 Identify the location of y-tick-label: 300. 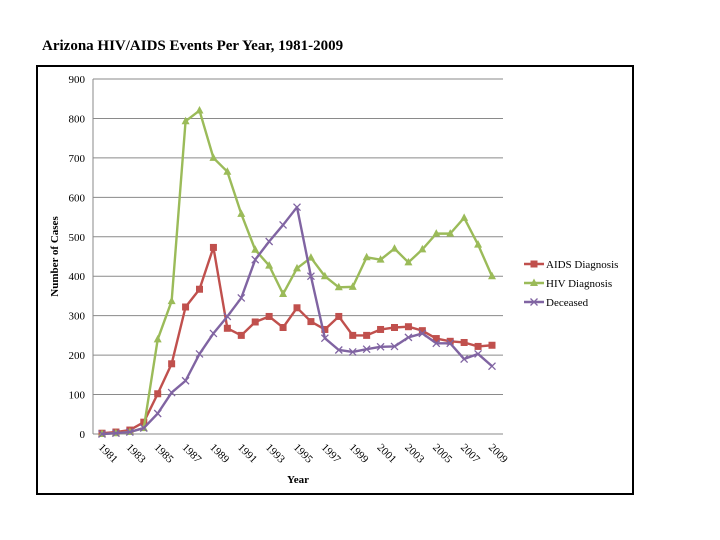
(77, 317).